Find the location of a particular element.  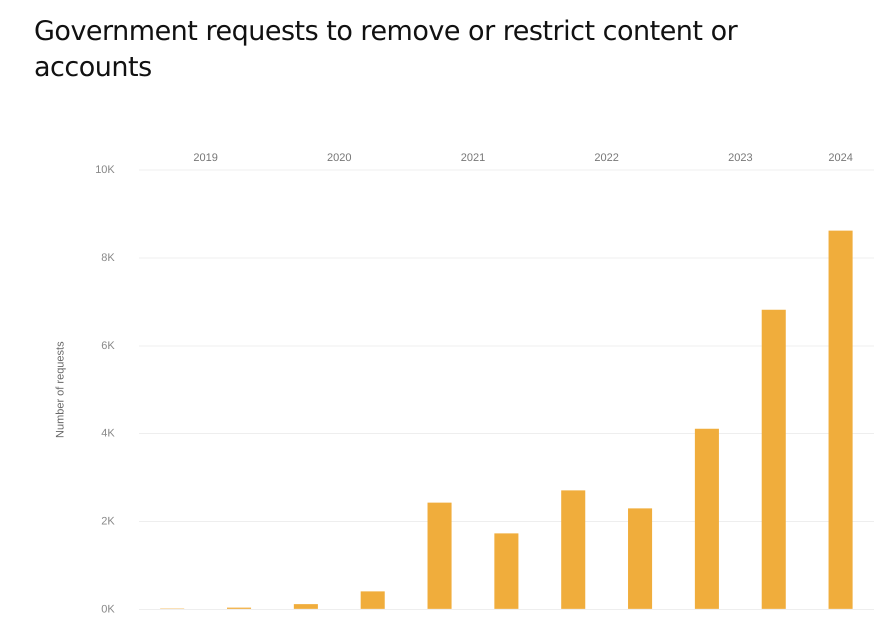

y-tick-label: 6K is located at coordinates (108, 346).